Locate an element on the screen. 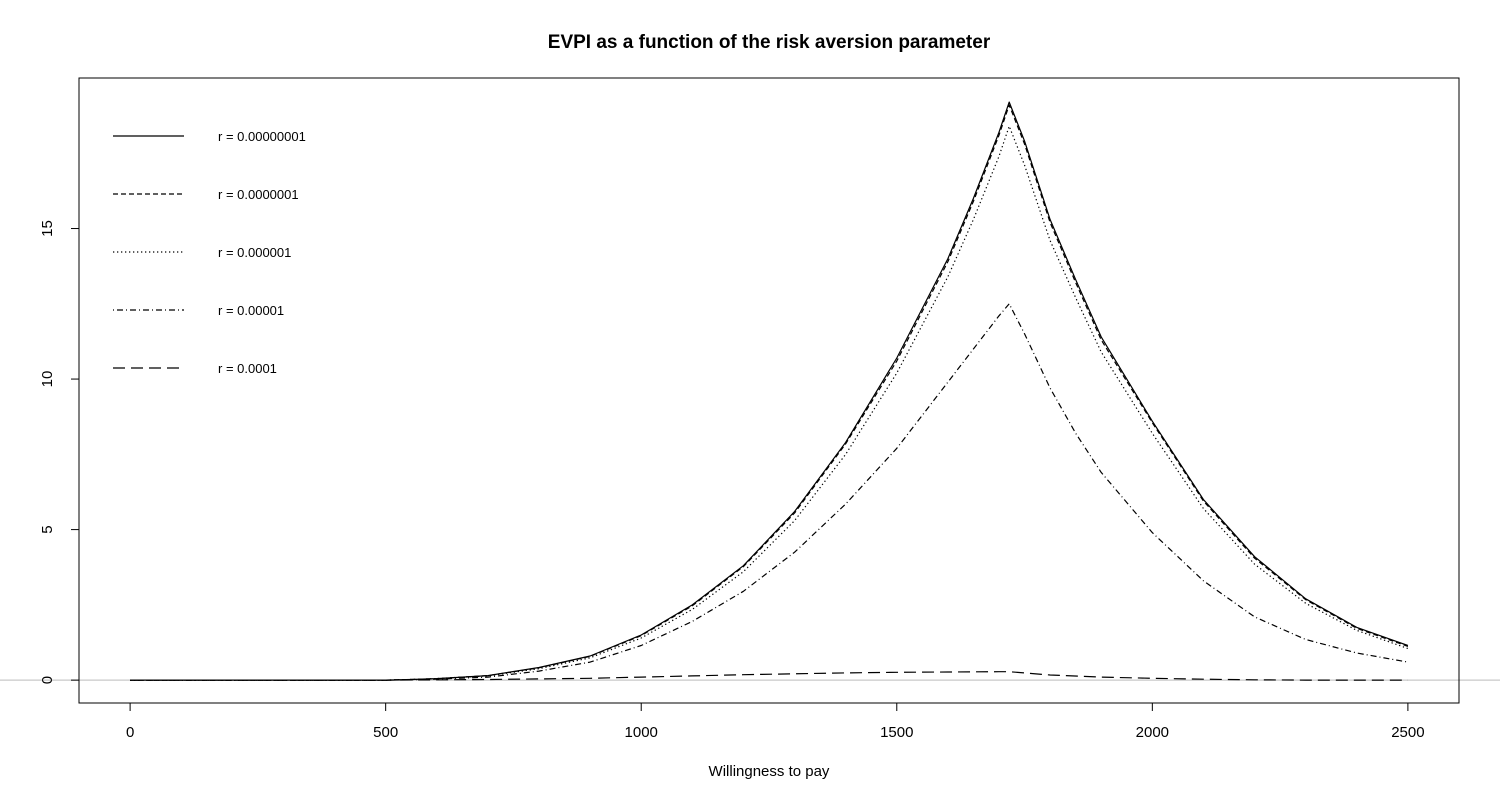 The height and width of the screenshot is (800, 1500). x-tick-label: 1000 is located at coordinates (641, 732).